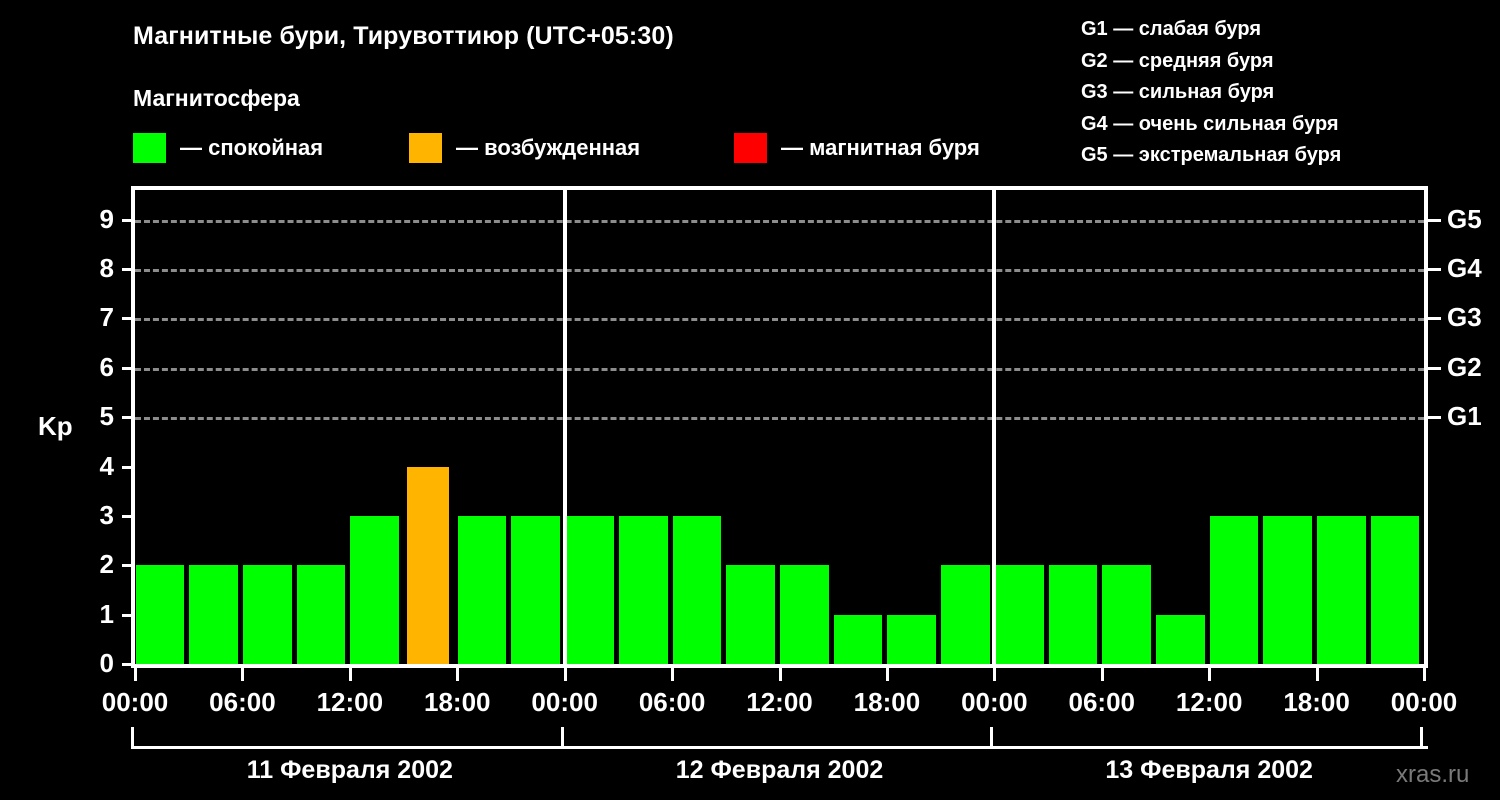 The image size is (1500, 800). I want to click on x-axis-label-4: 00:00, so click(564, 702).